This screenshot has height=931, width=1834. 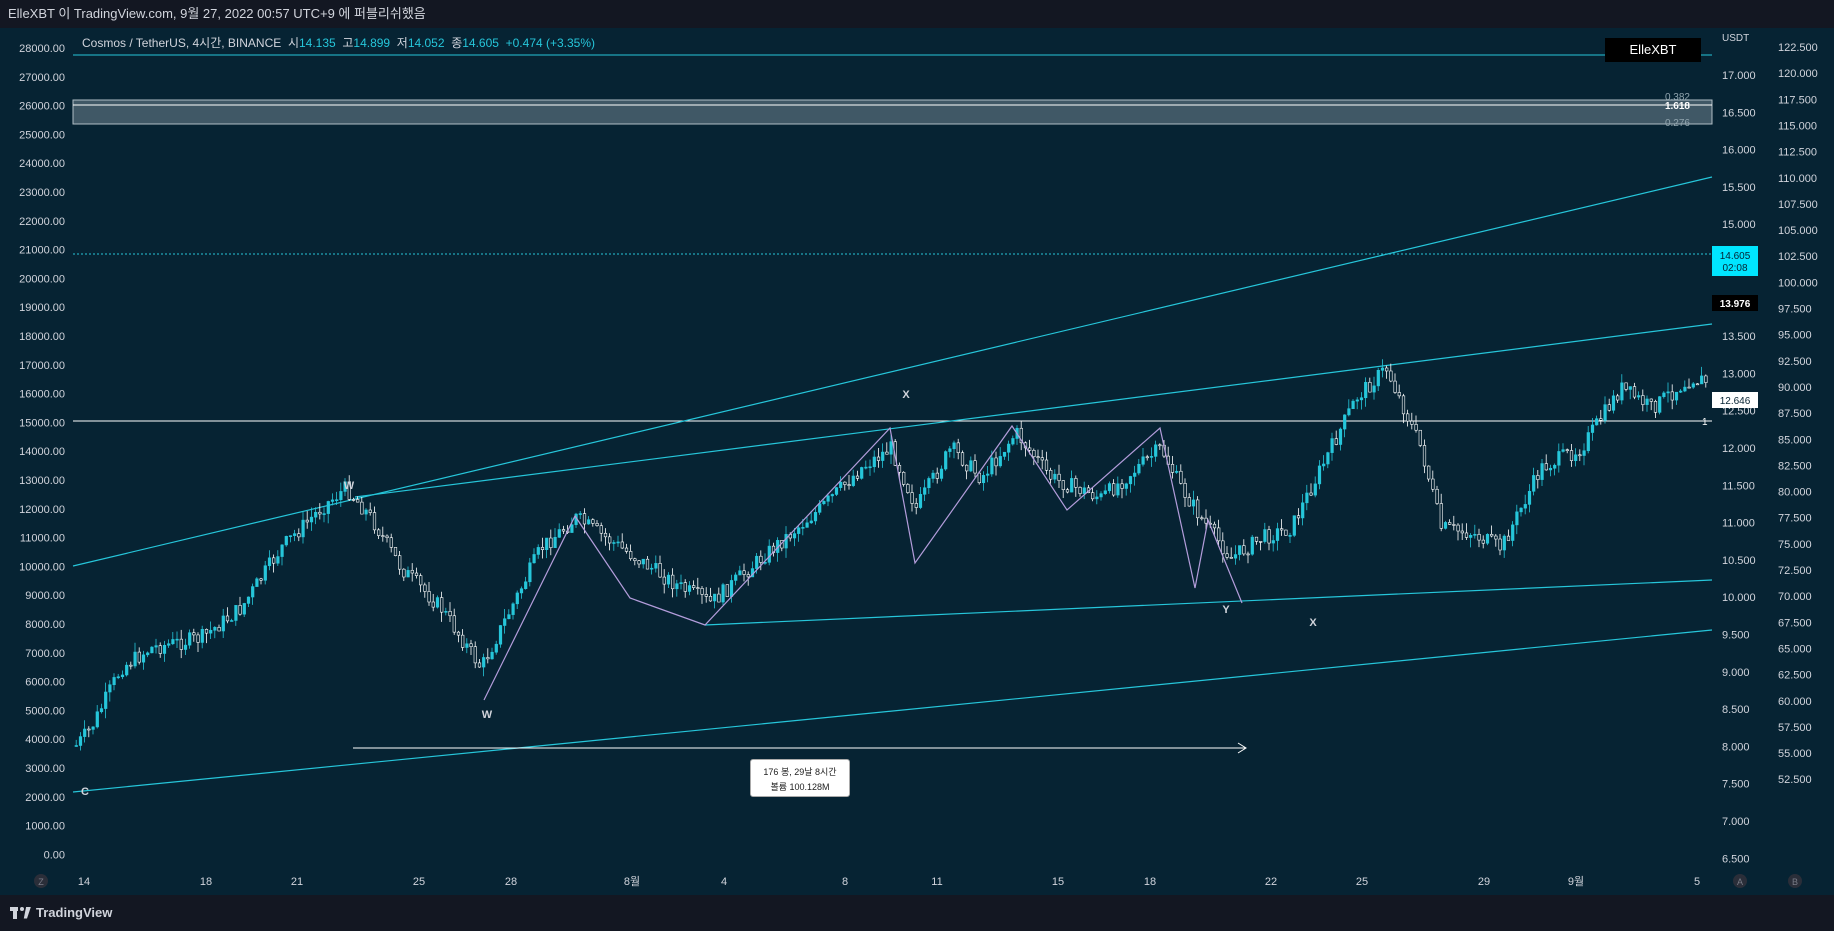 What do you see at coordinates (1739, 374) in the screenshot?
I see `right-axis-tick: 13.000` at bounding box center [1739, 374].